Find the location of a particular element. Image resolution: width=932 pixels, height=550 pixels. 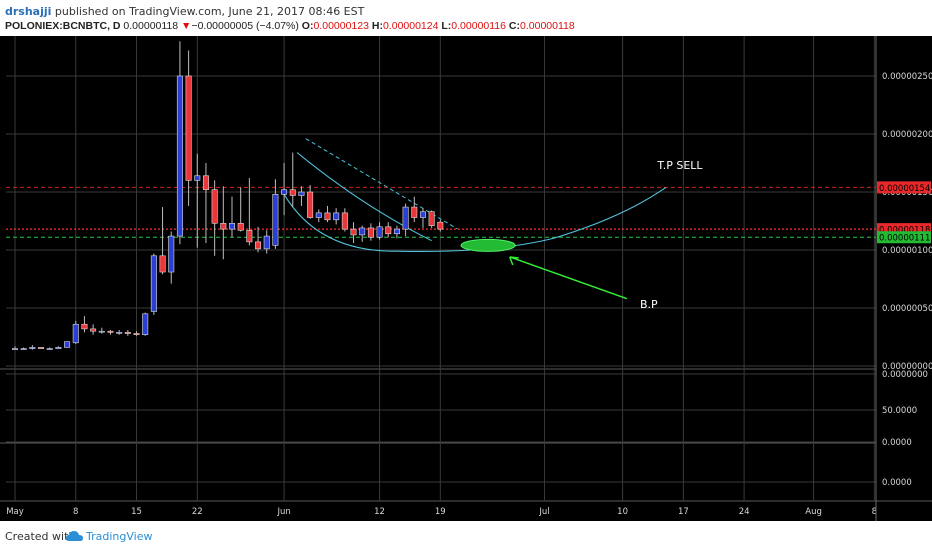

price-change: −0.00000005 (−4.07%) is located at coordinates (245, 26).